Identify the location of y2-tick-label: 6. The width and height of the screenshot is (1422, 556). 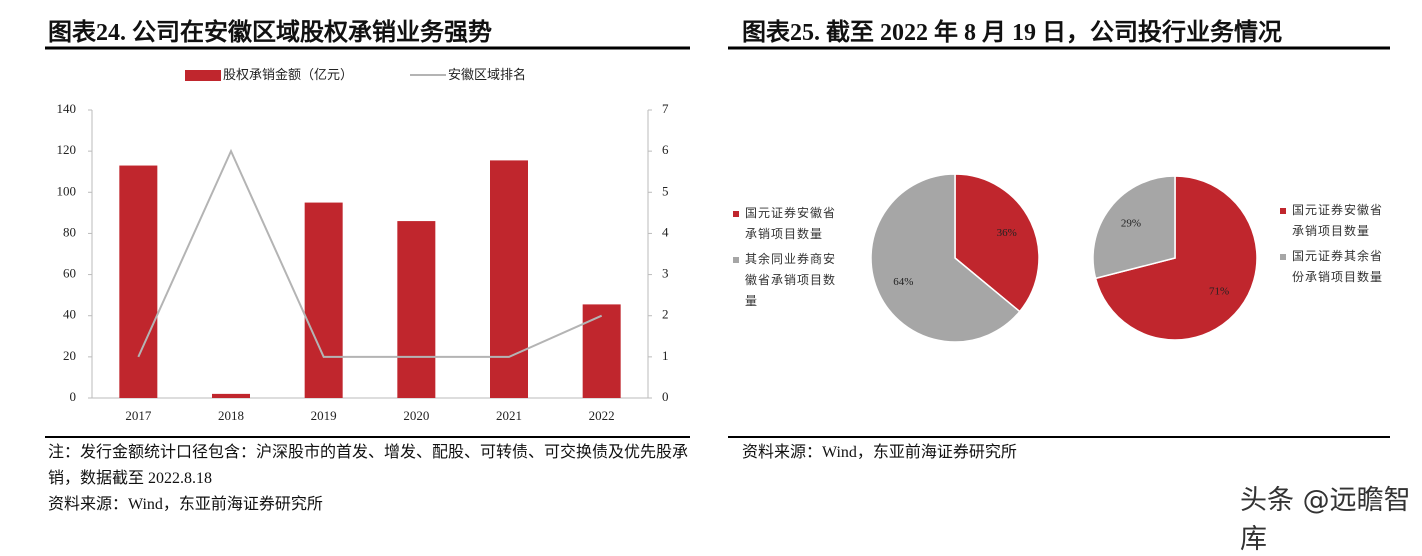
(665, 149).